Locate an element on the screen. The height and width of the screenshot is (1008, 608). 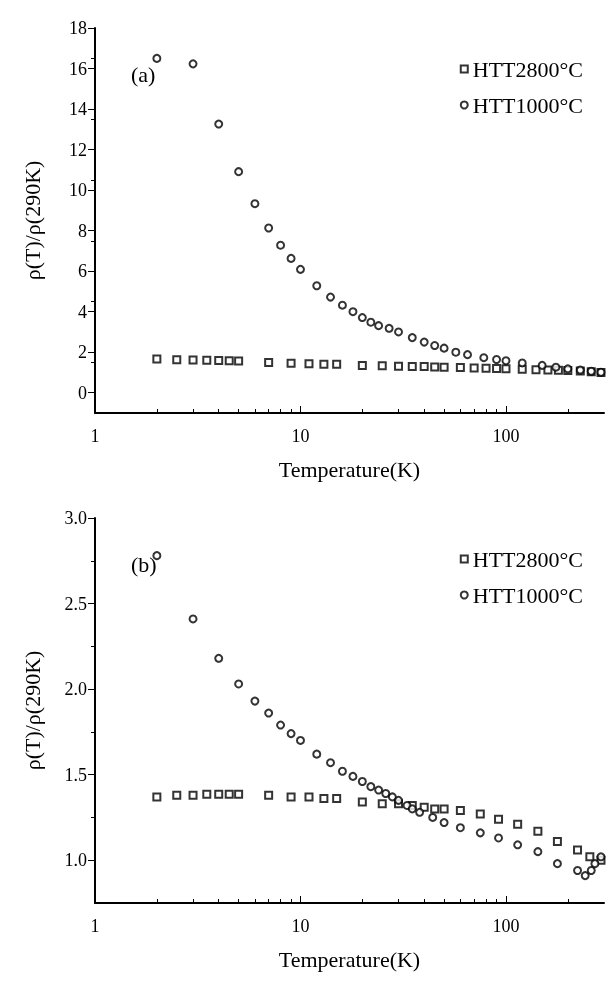
y-tick-label: 18 is located at coordinates (78, 28).